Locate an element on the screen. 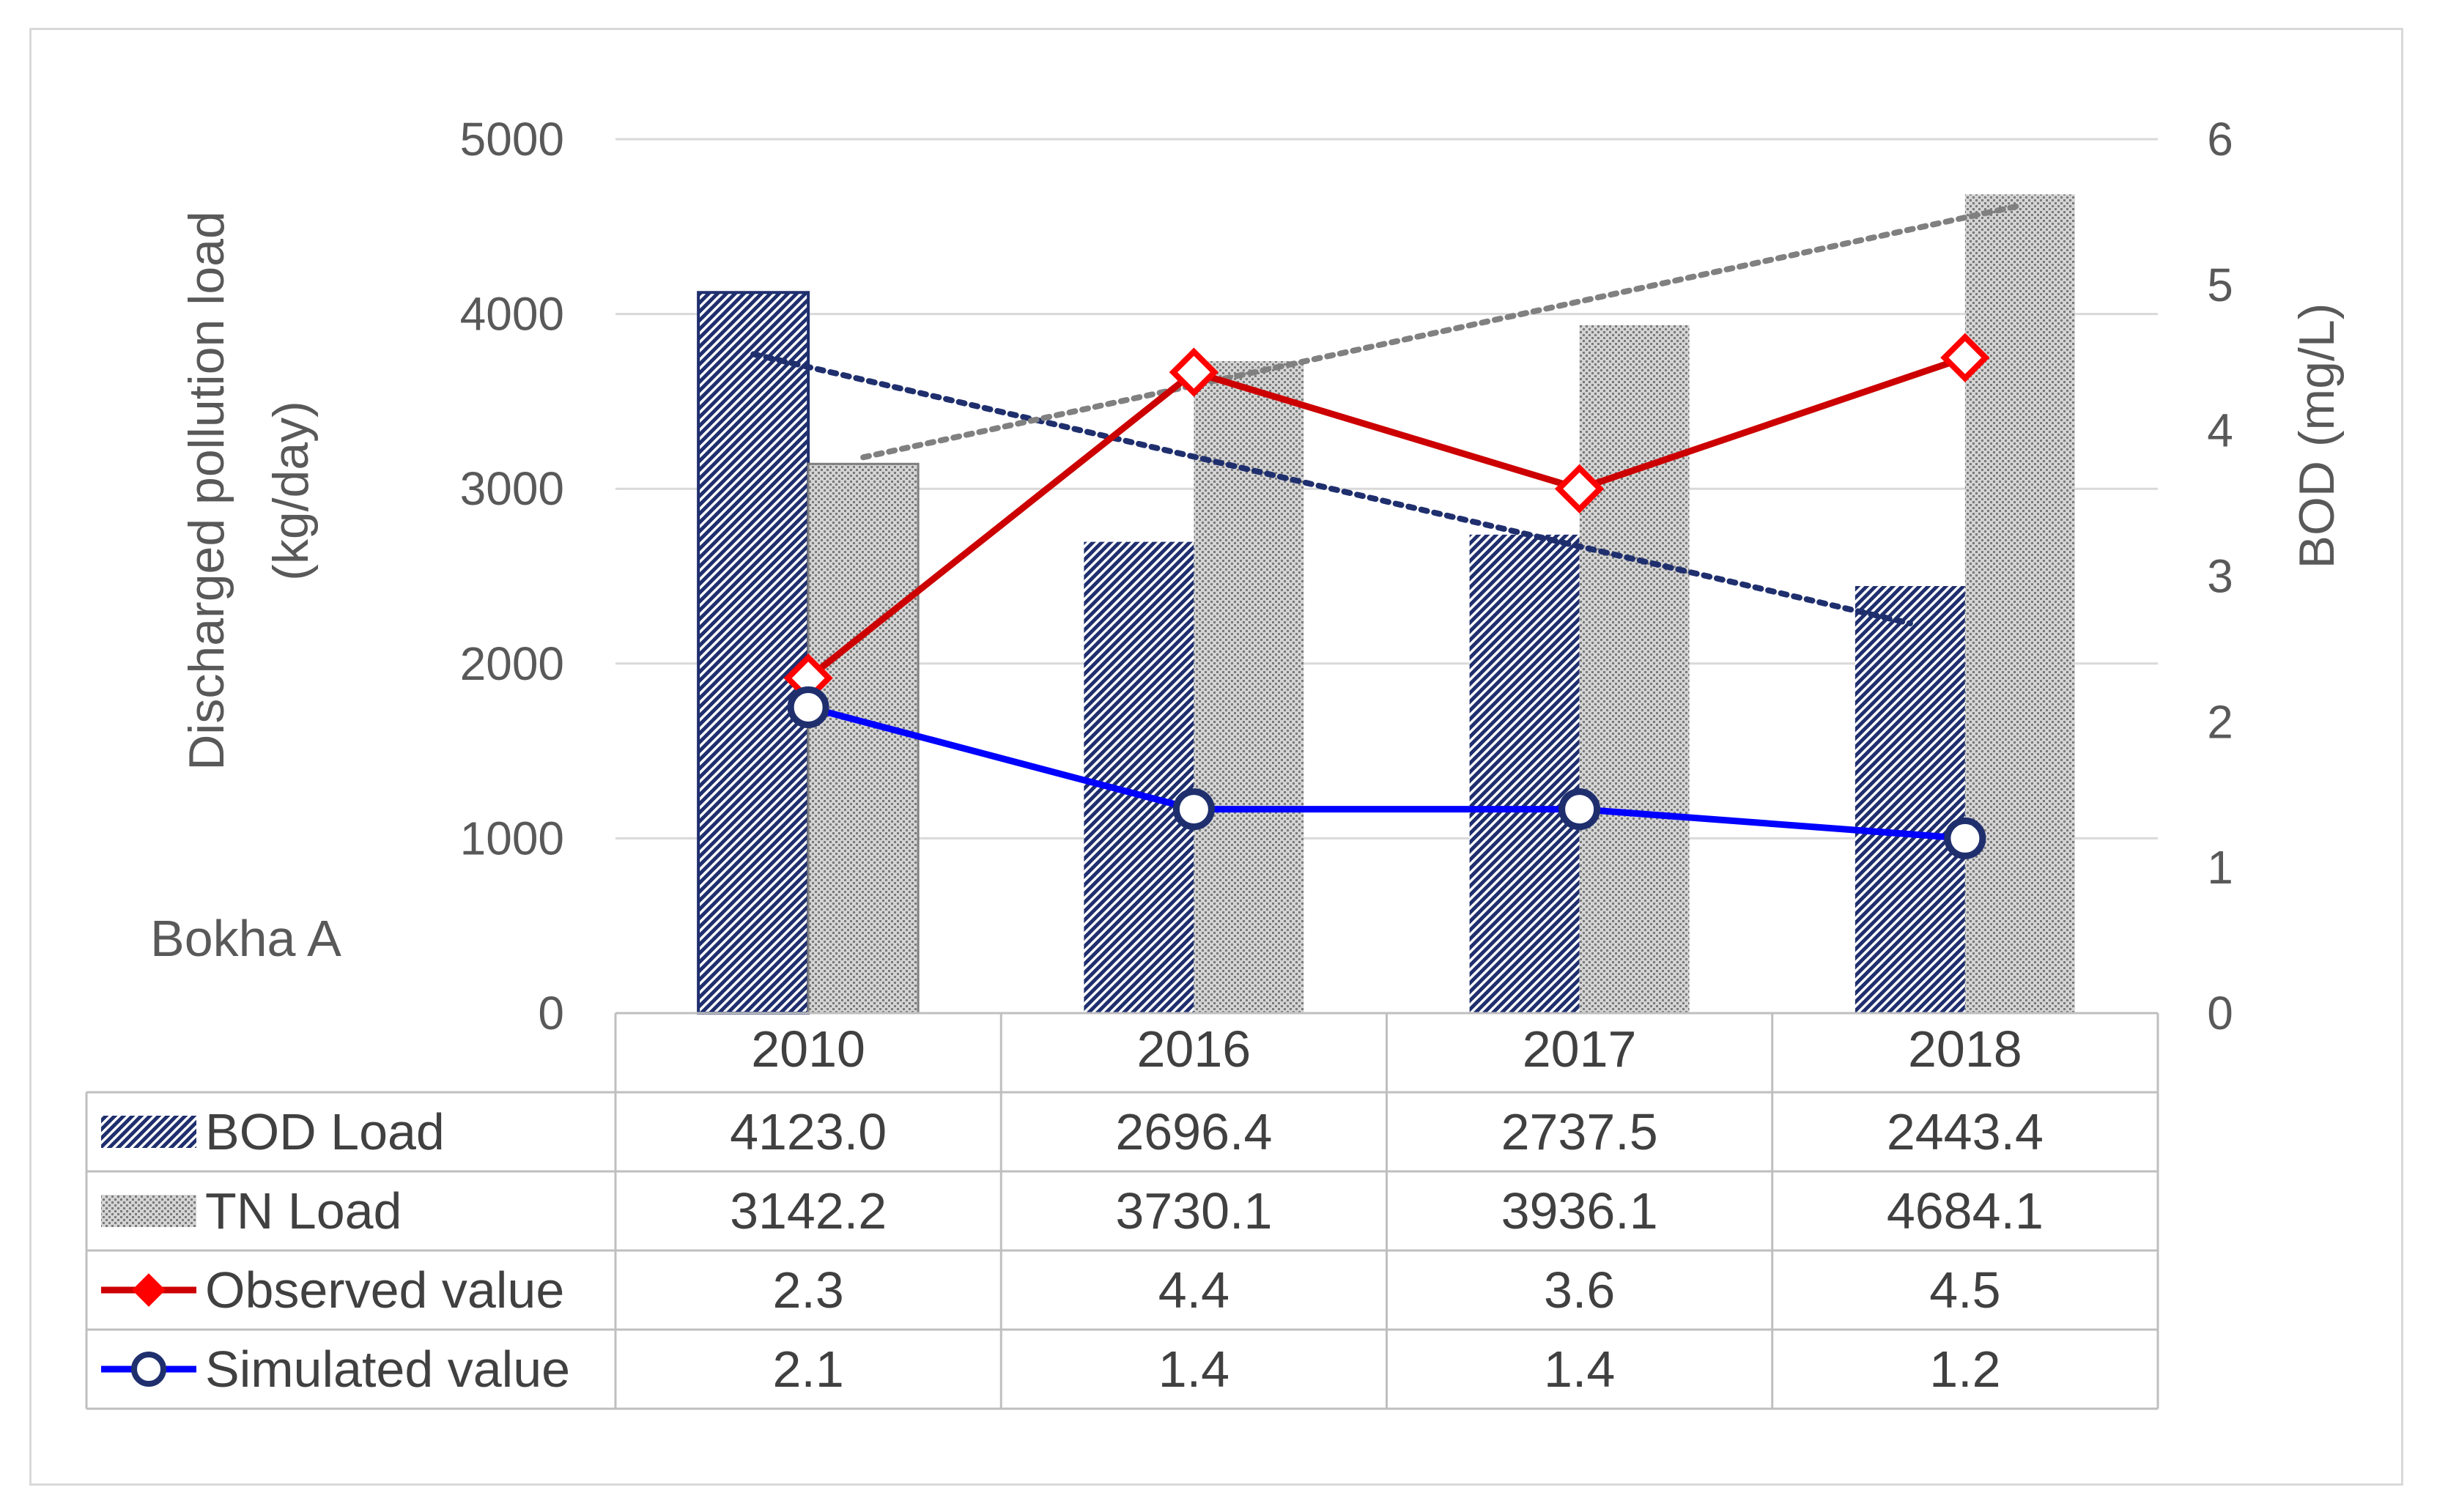 The height and width of the screenshot is (1512, 2437). y-left-tick-label: 3000 is located at coordinates (512, 488).